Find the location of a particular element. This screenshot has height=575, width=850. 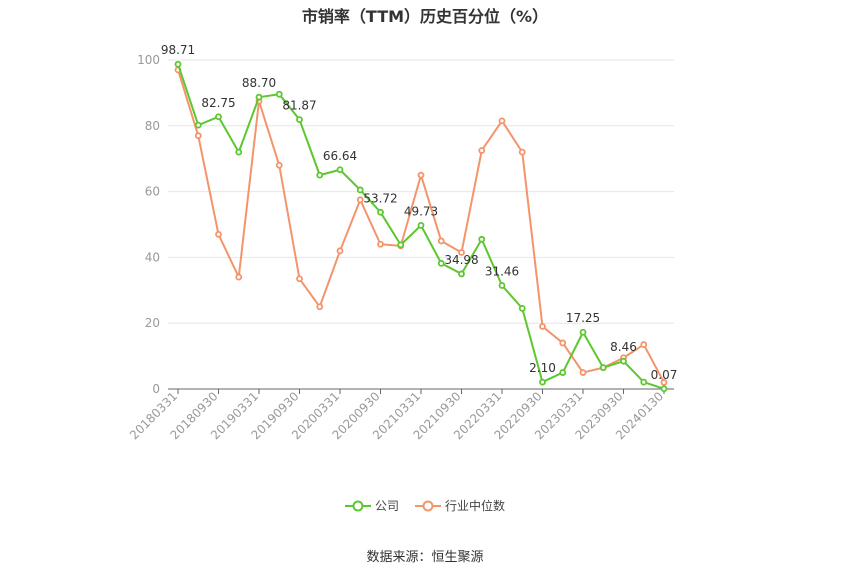

legend-swatch-company is located at coordinates (357, 505).